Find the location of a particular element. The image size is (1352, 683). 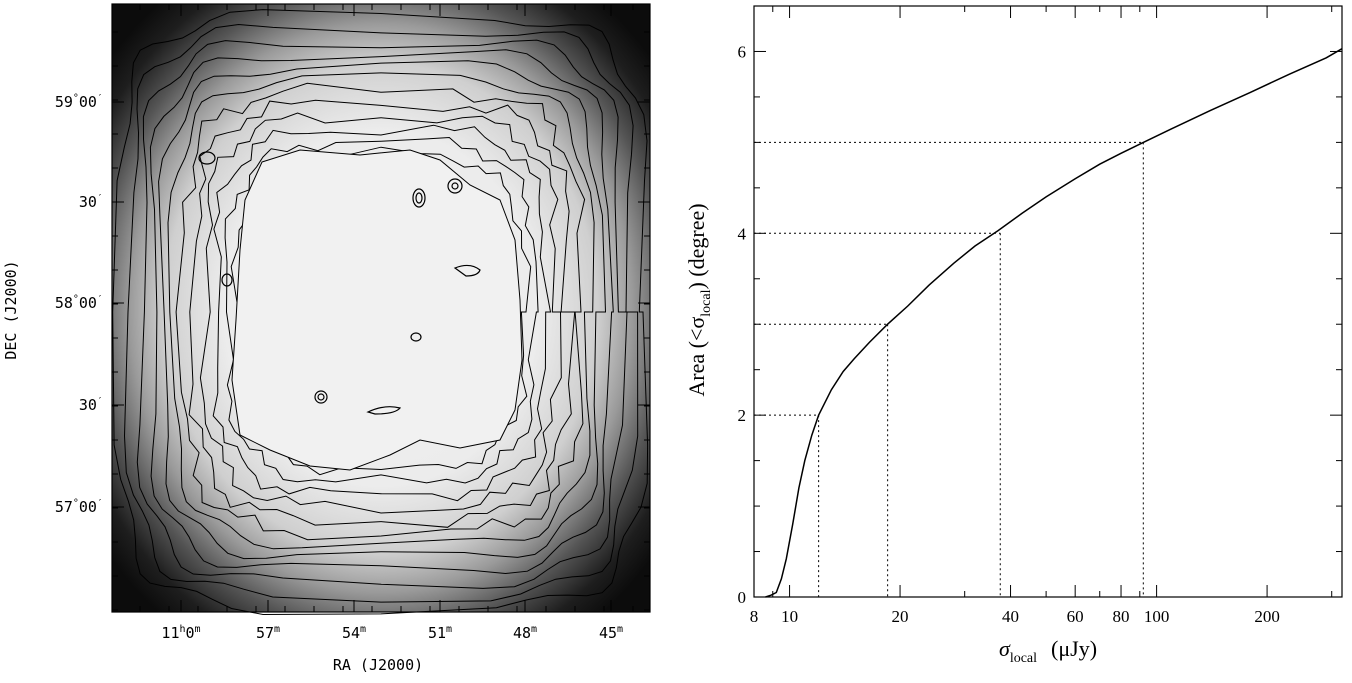

source-contours is located at coordinates (339, 283).